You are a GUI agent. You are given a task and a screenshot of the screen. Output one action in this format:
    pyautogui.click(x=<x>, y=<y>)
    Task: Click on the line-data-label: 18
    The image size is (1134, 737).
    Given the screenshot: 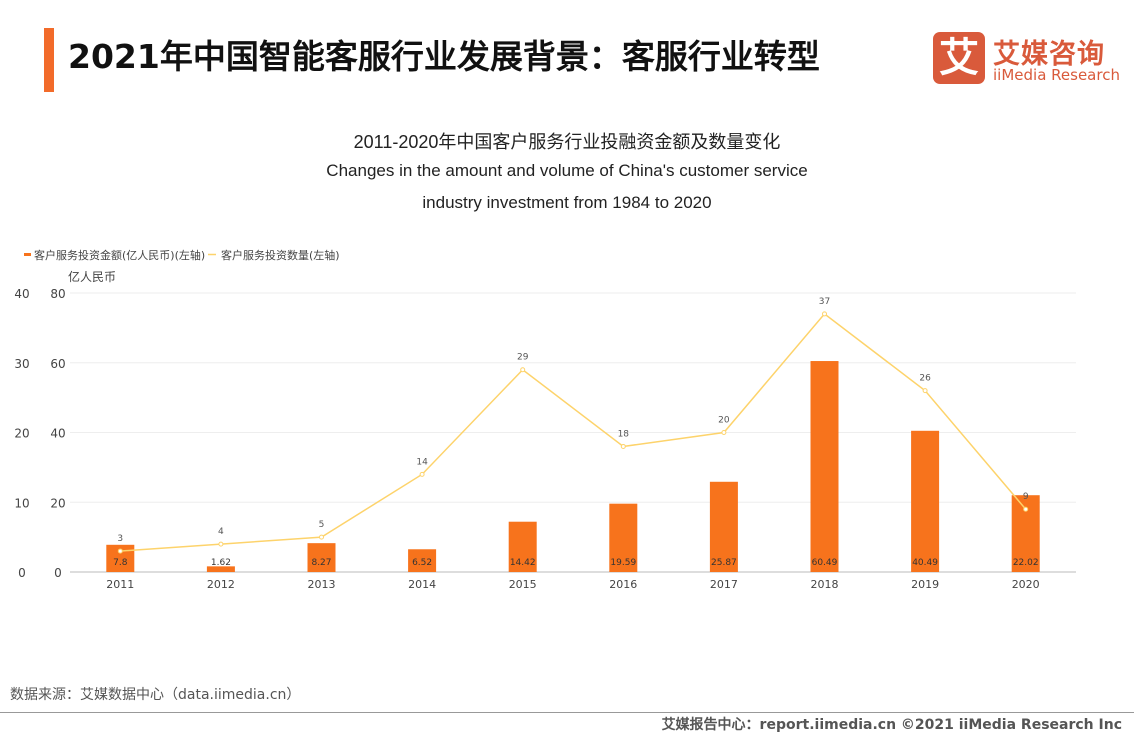 What is the action you would take?
    pyautogui.click(x=624, y=434)
    